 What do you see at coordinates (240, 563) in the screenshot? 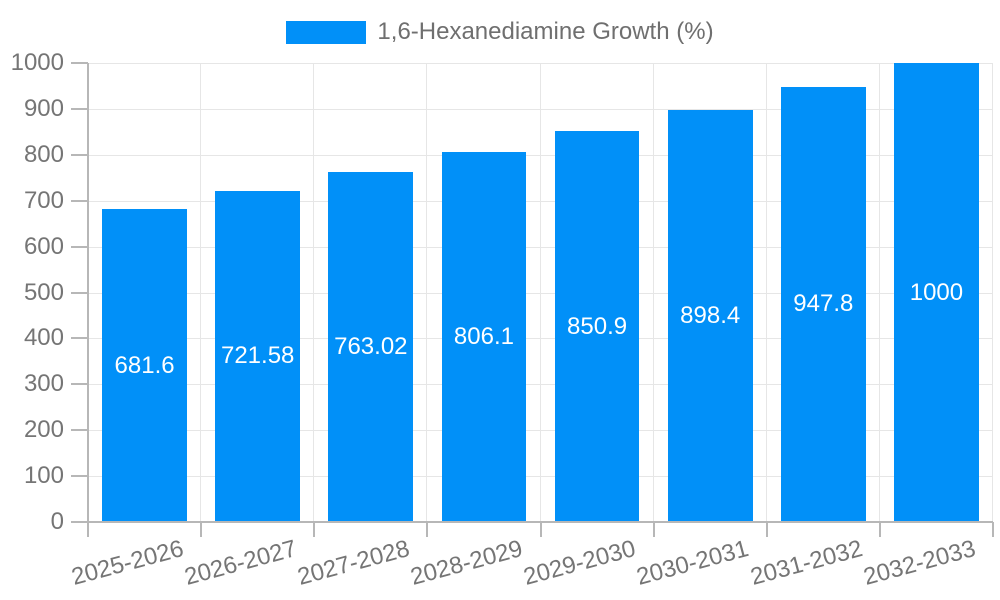
I see `x-tick-label: 2026-2027` at bounding box center [240, 563].